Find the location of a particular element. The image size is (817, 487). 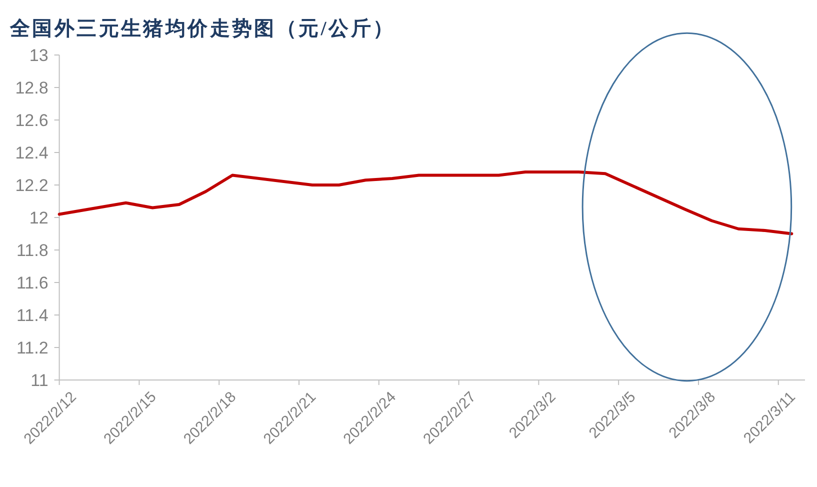

y-tick-label: 11.8 is located at coordinates (32, 250).